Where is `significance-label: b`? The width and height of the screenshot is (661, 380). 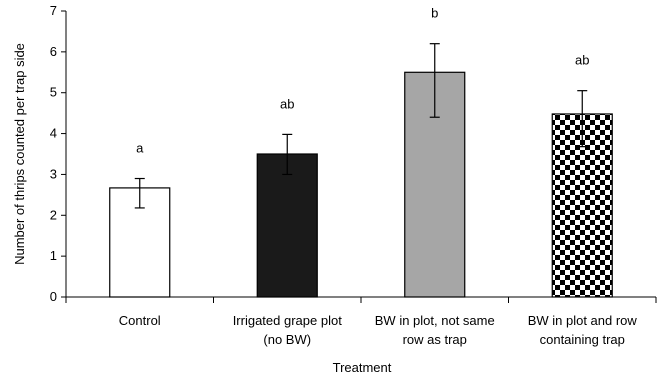 significance-label: b is located at coordinates (434, 13).